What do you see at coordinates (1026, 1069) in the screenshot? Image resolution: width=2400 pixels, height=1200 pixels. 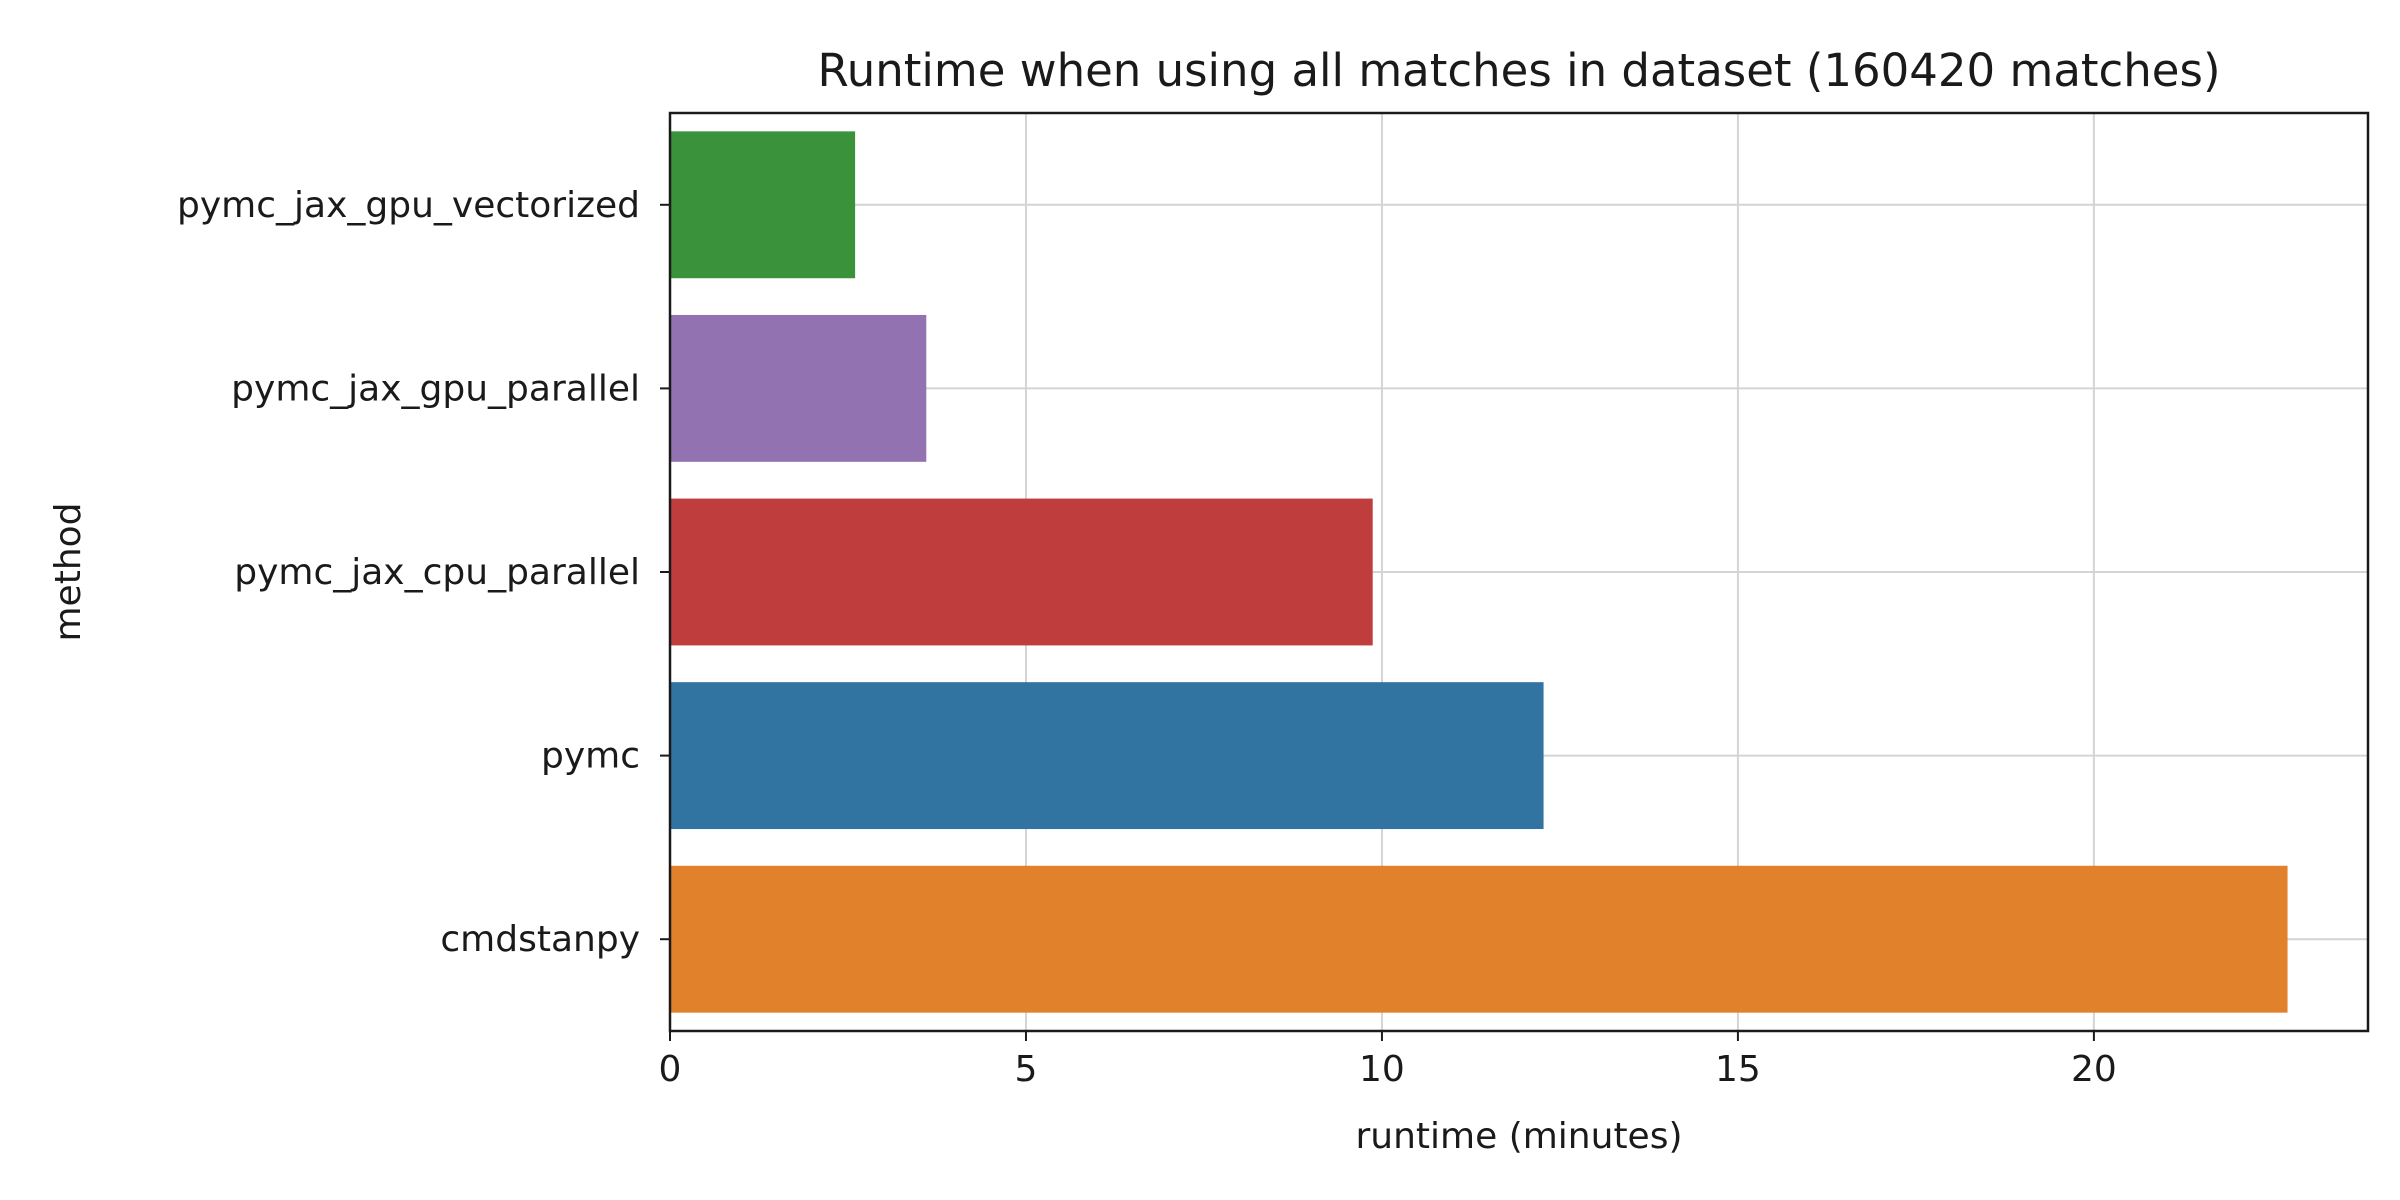 I see `x-tick-label: 5` at bounding box center [1026, 1069].